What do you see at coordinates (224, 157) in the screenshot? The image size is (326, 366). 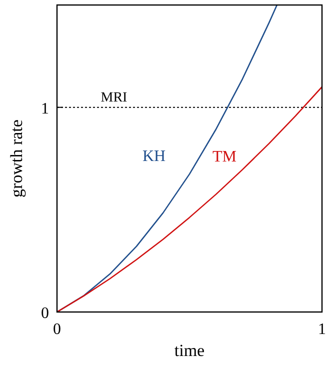 I see `series-label: TM` at bounding box center [224, 157].